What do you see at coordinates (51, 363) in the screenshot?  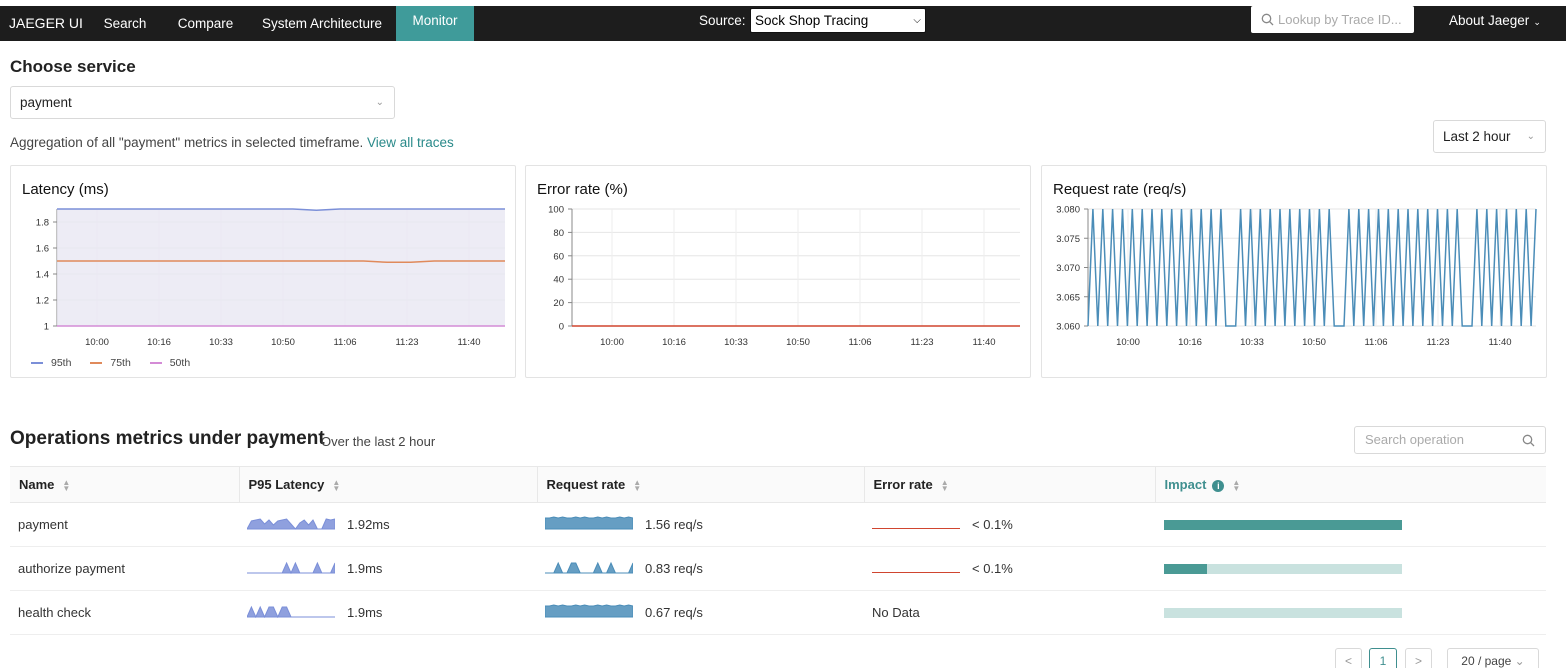 I see `legend-item: 95th` at bounding box center [51, 363].